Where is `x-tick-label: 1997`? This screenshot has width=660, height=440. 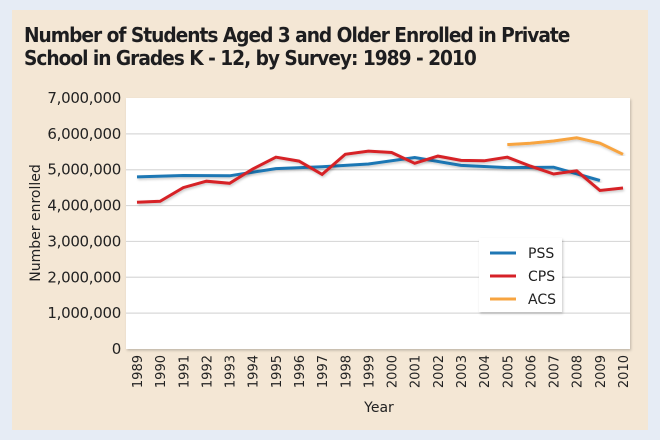
x-tick-label: 1997 is located at coordinates (323, 371).